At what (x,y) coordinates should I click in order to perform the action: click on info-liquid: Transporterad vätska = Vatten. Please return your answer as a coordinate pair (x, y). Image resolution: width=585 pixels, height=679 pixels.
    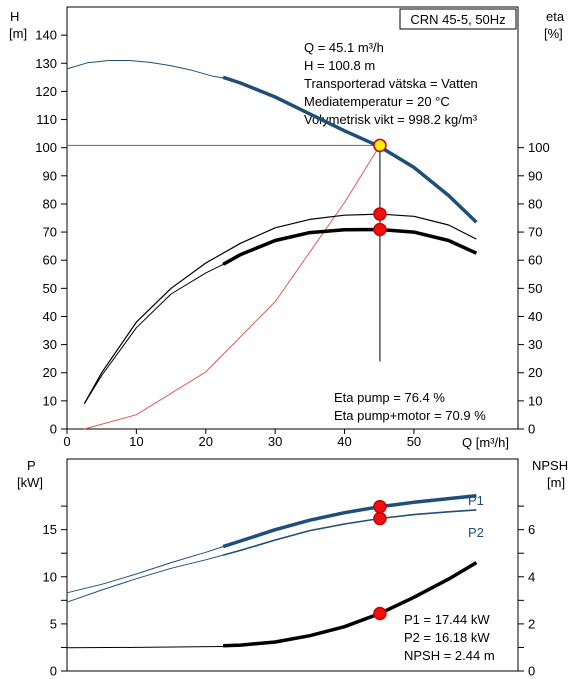
    Looking at the image, I should click on (391, 83).